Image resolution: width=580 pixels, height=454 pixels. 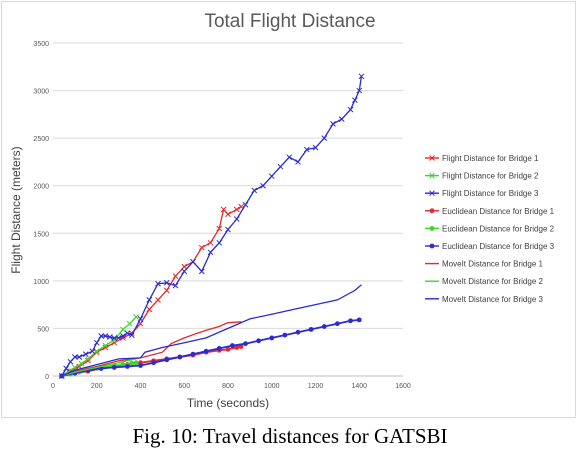 What do you see at coordinates (492, 281) in the screenshot?
I see `legend-label: MoveIt Distance for Bridge 2` at bounding box center [492, 281].